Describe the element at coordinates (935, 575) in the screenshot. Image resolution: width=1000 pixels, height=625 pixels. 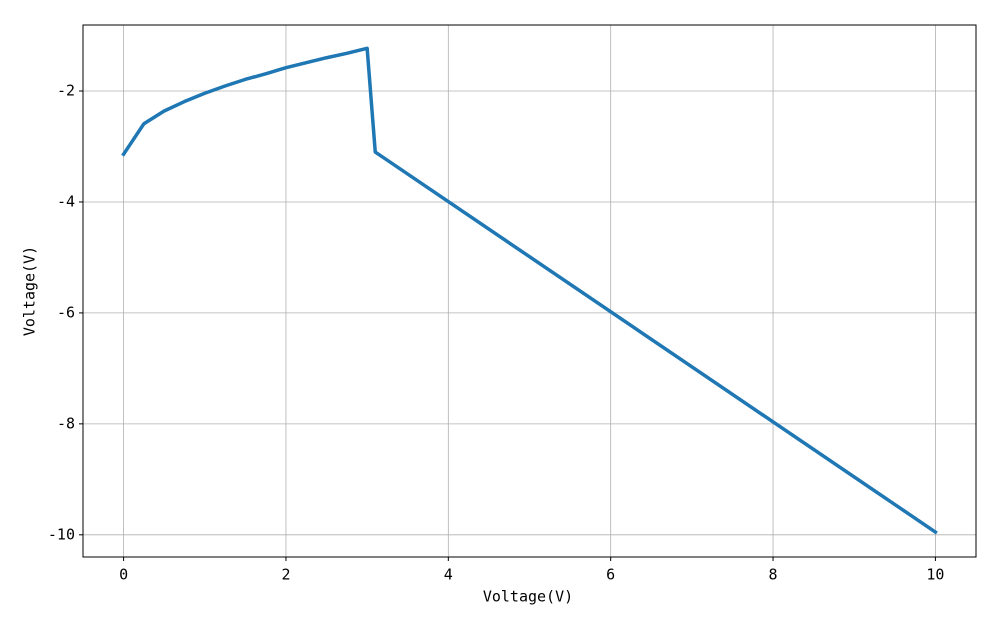
I see `x-tick-label: 10` at that location.